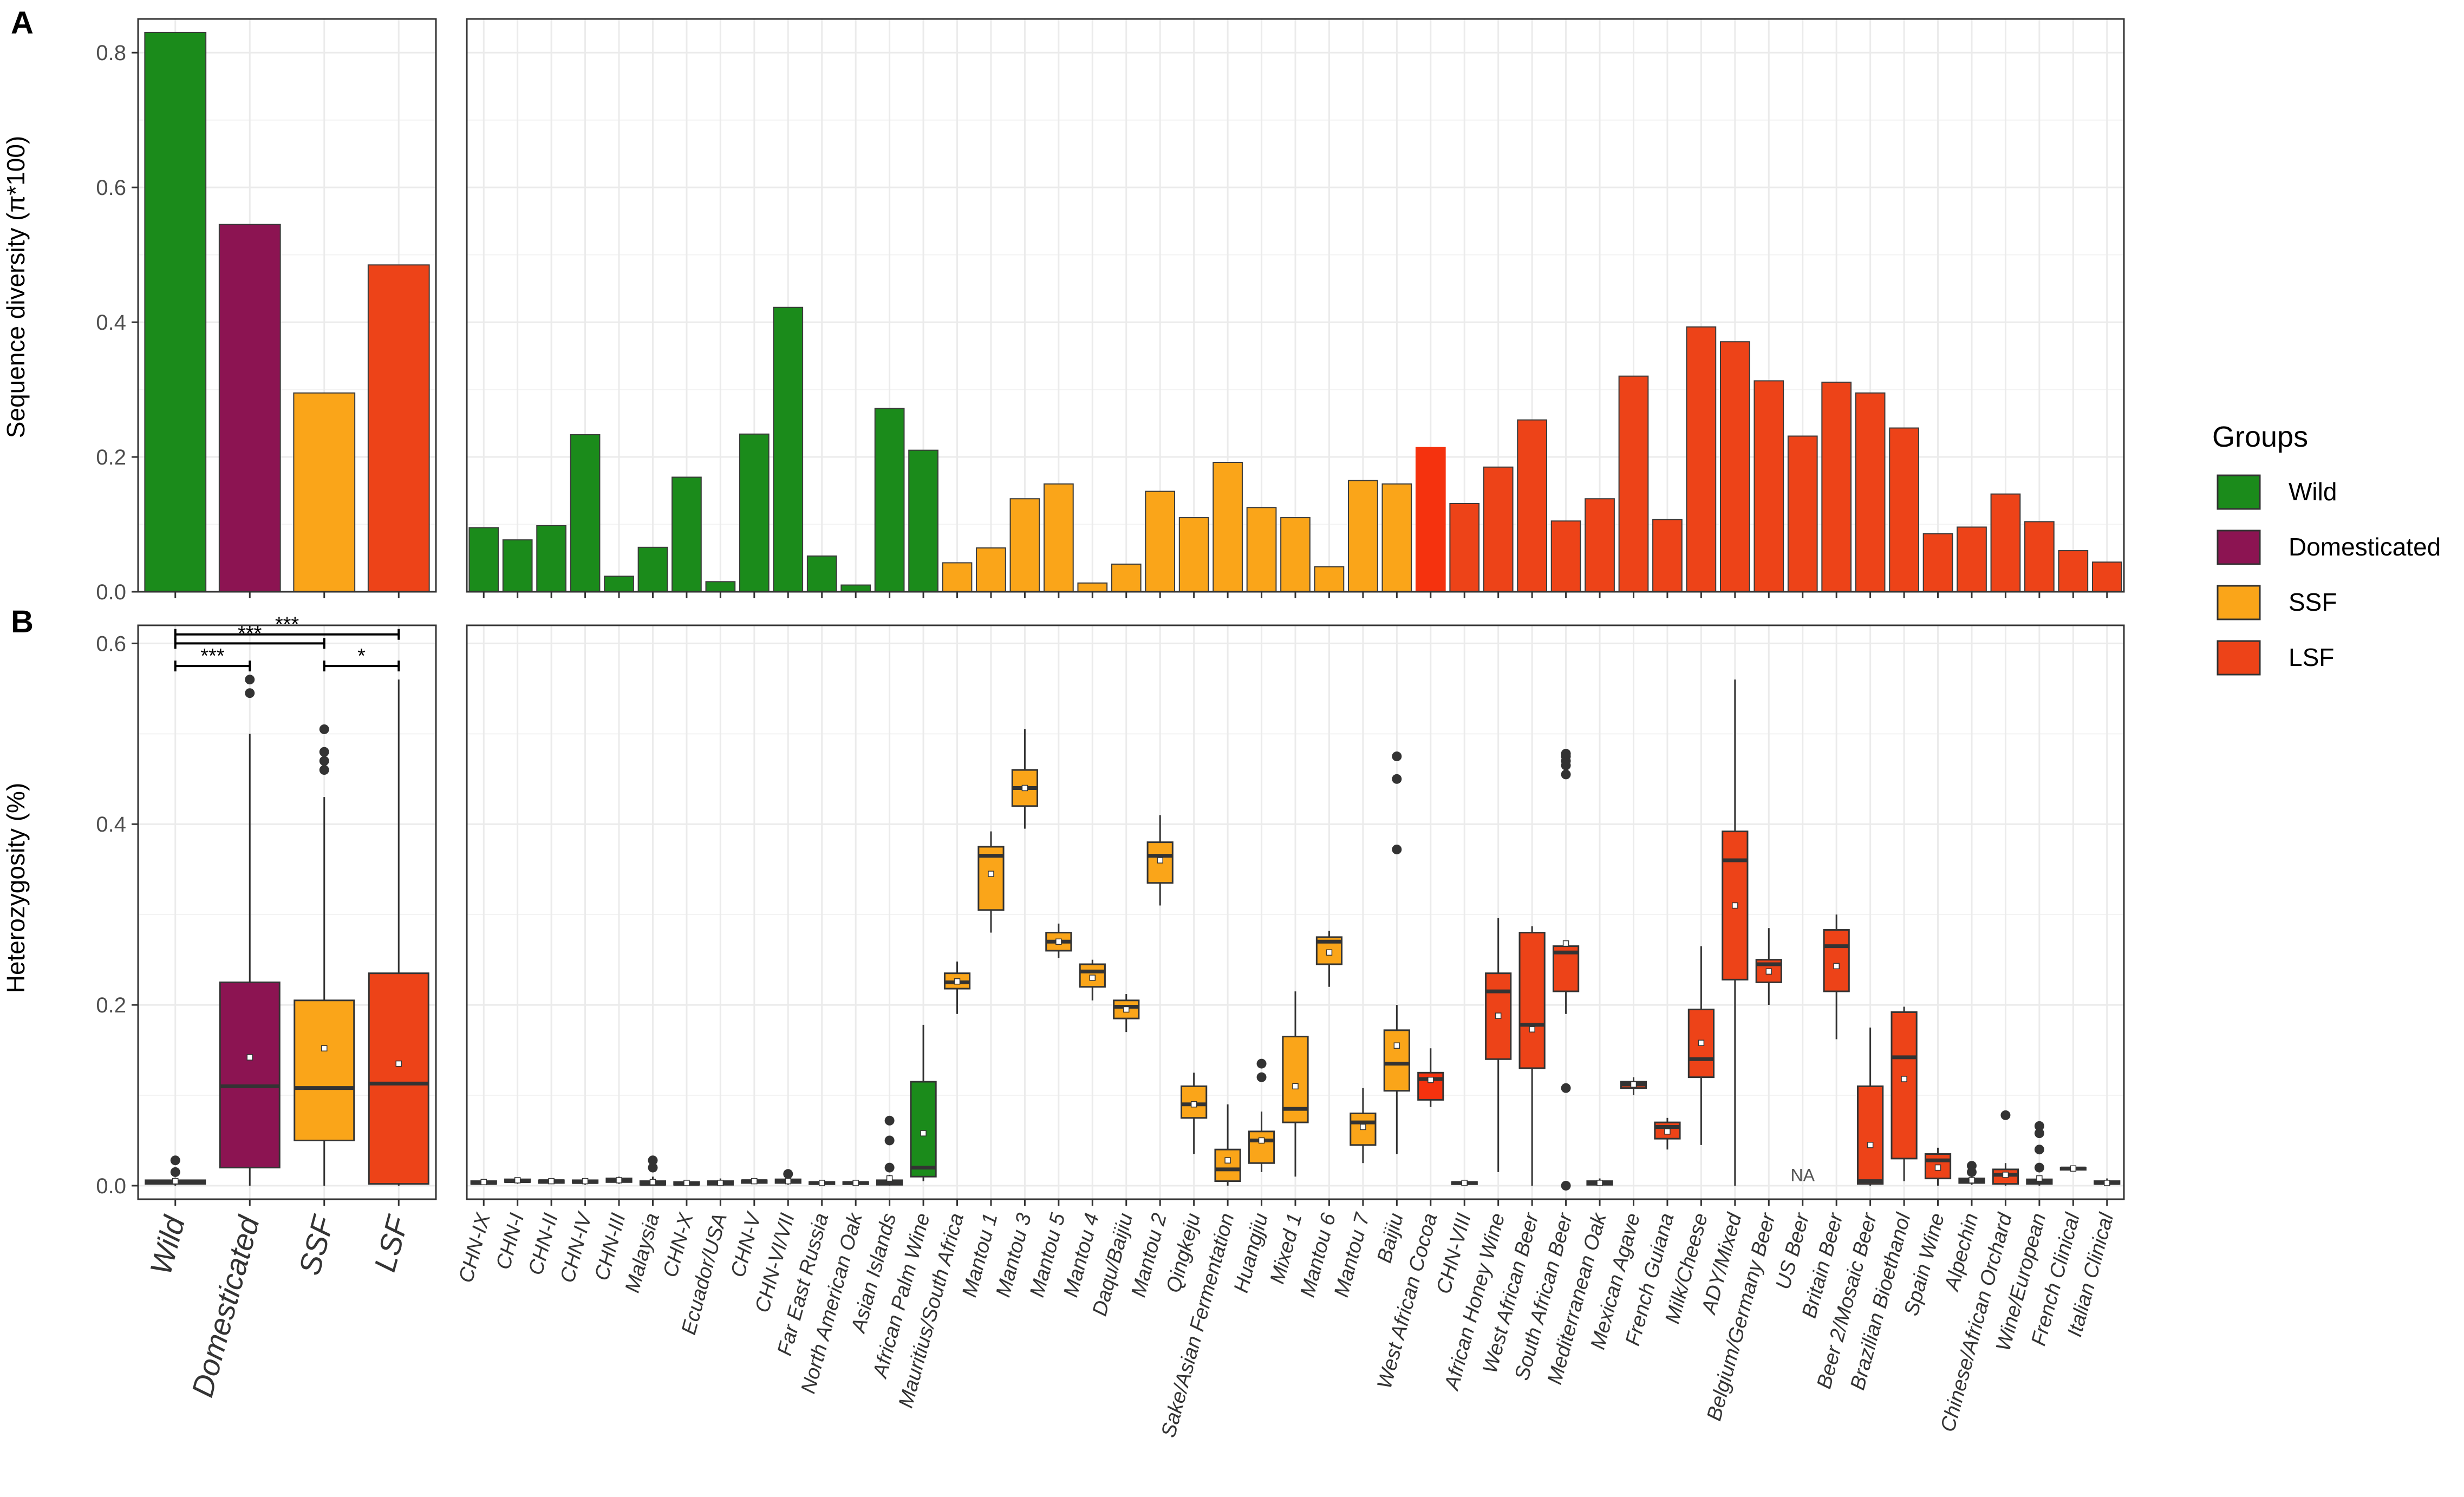 The height and width of the screenshot is (1497, 2464). Describe the element at coordinates (1498, 1016) in the screenshot. I see `box-african-honey-wine-mean-marker` at that location.